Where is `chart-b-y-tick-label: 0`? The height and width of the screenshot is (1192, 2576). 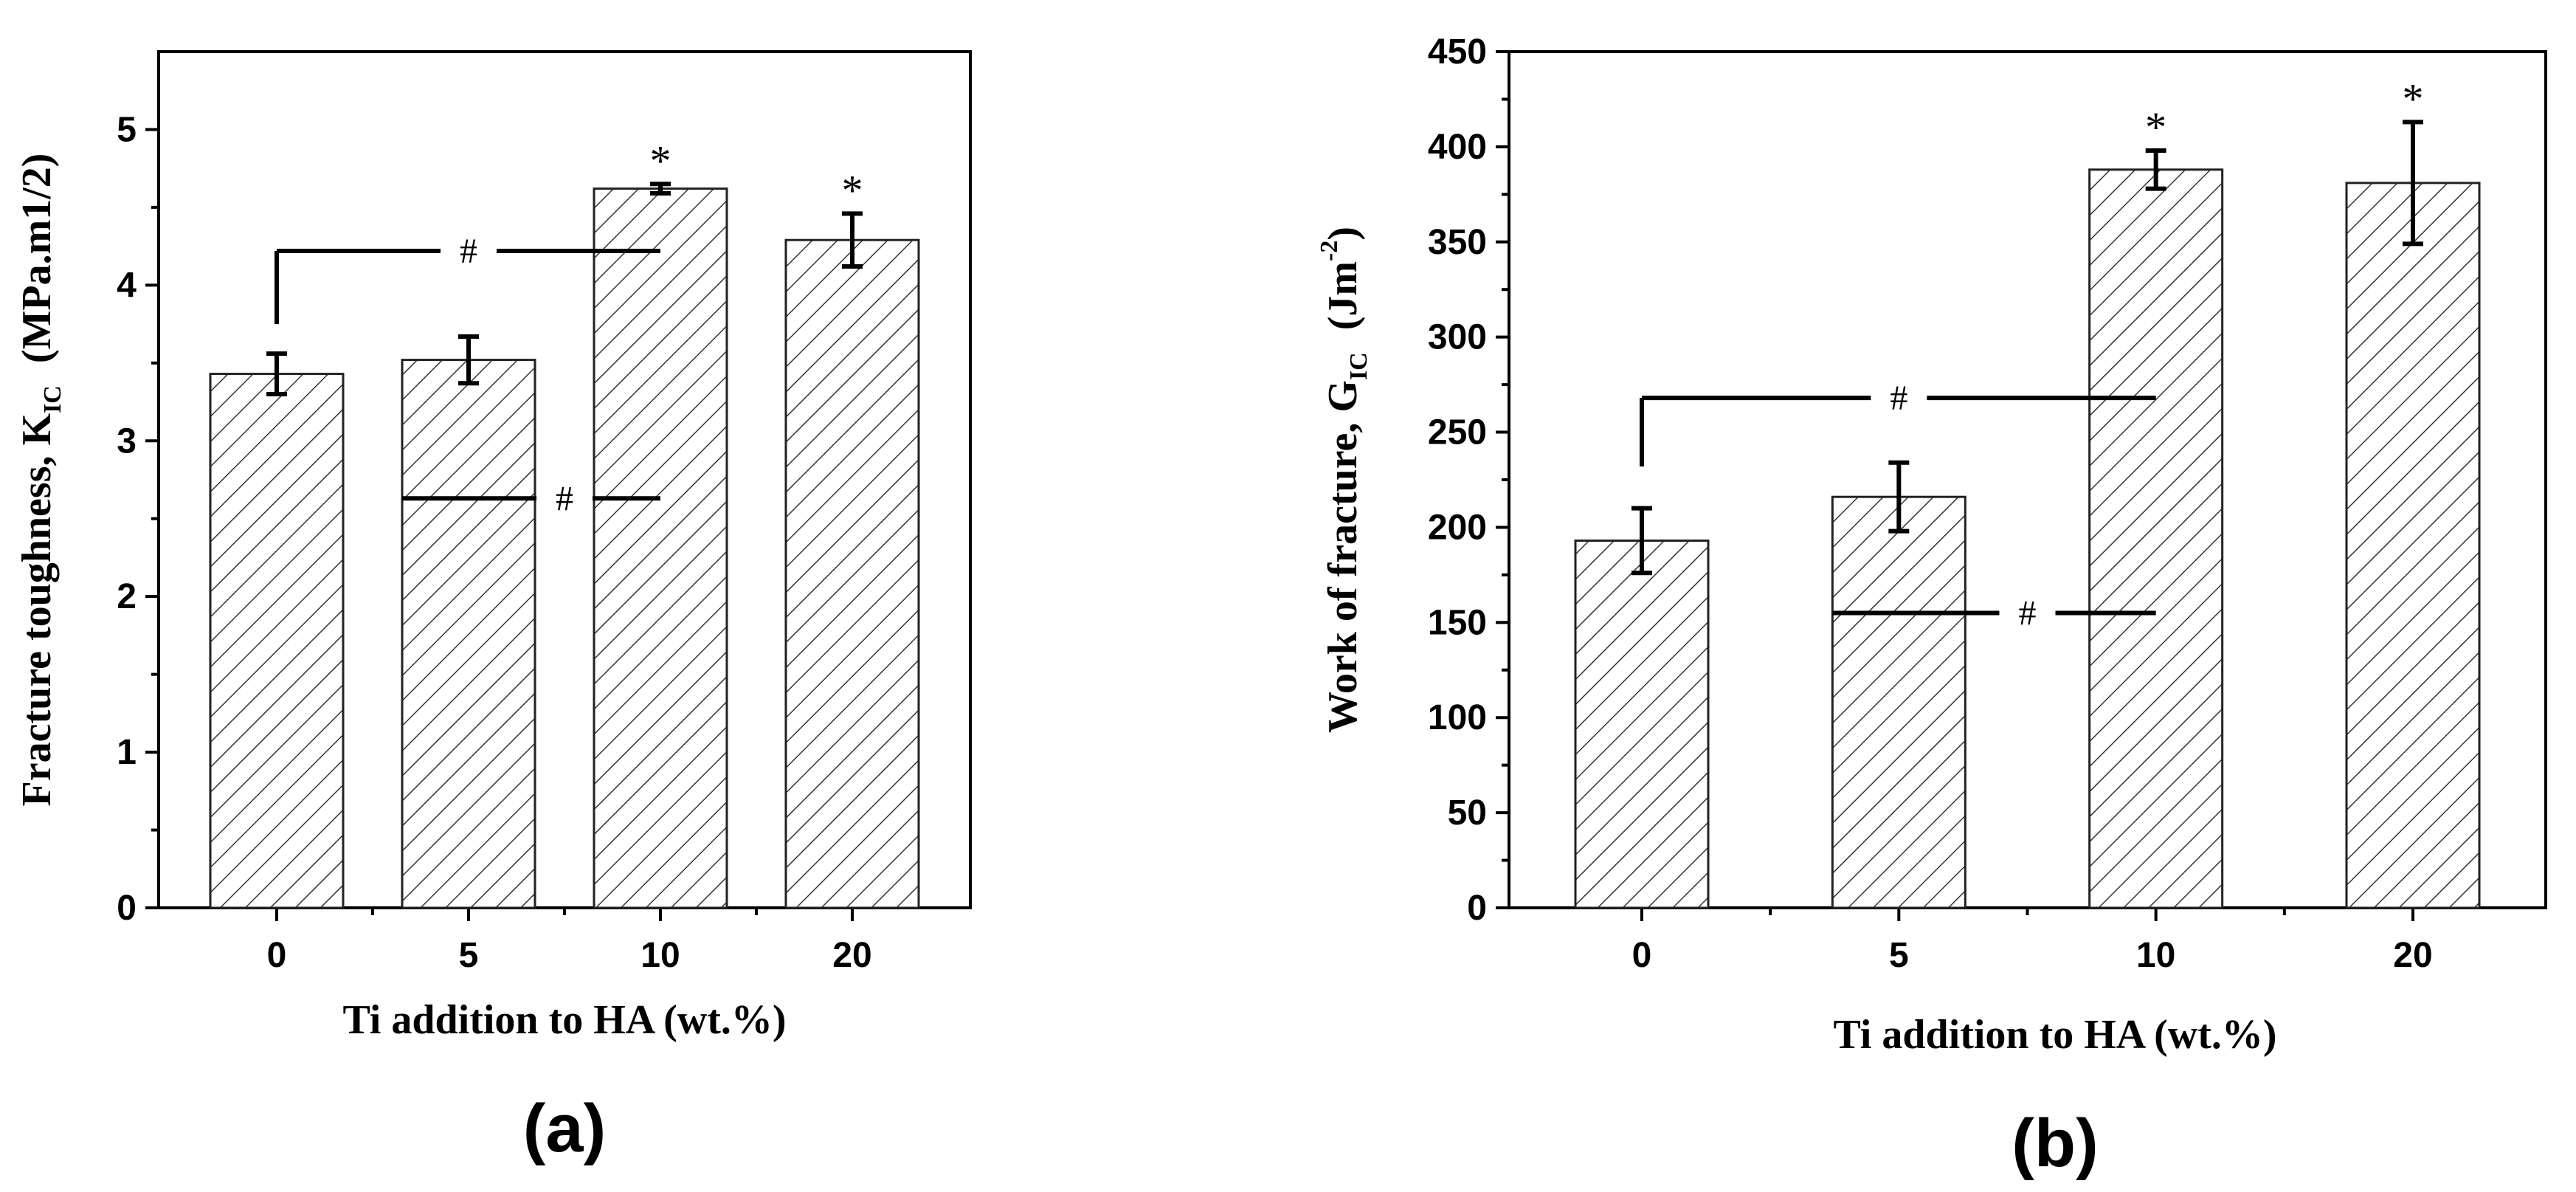 chart-b-y-tick-label: 0 is located at coordinates (1477, 908).